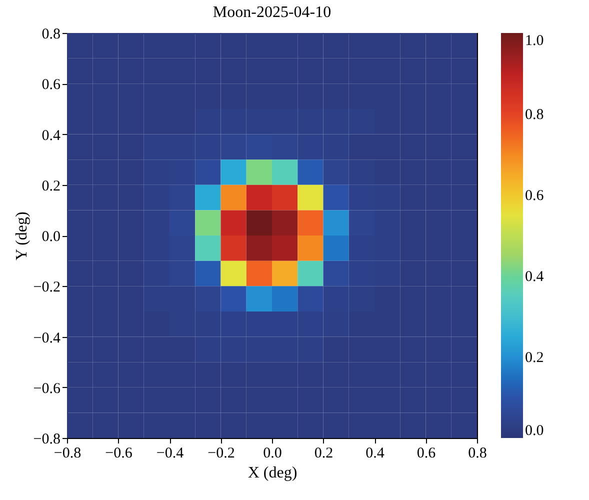  Describe the element at coordinates (51, 34) in the screenshot. I see `y-tick-label: 0.8` at that location.